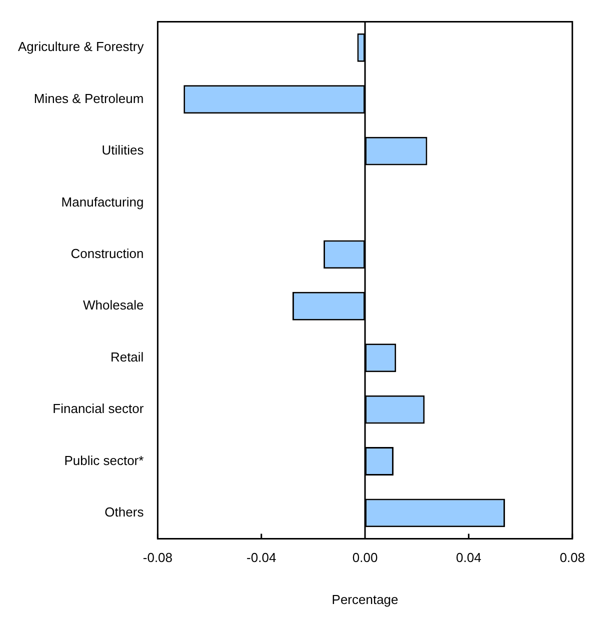  I want to click on x-tick-label: 0.04, so click(469, 558).